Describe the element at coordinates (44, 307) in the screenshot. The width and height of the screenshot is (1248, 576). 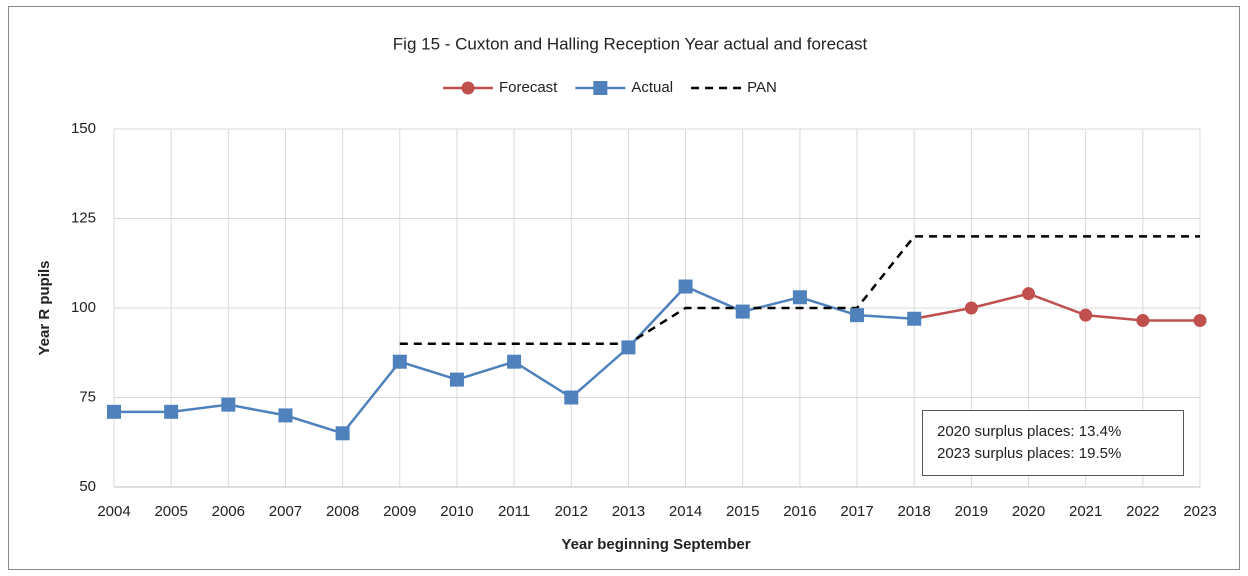
I see `y-axis-title: Year R pupils` at that location.